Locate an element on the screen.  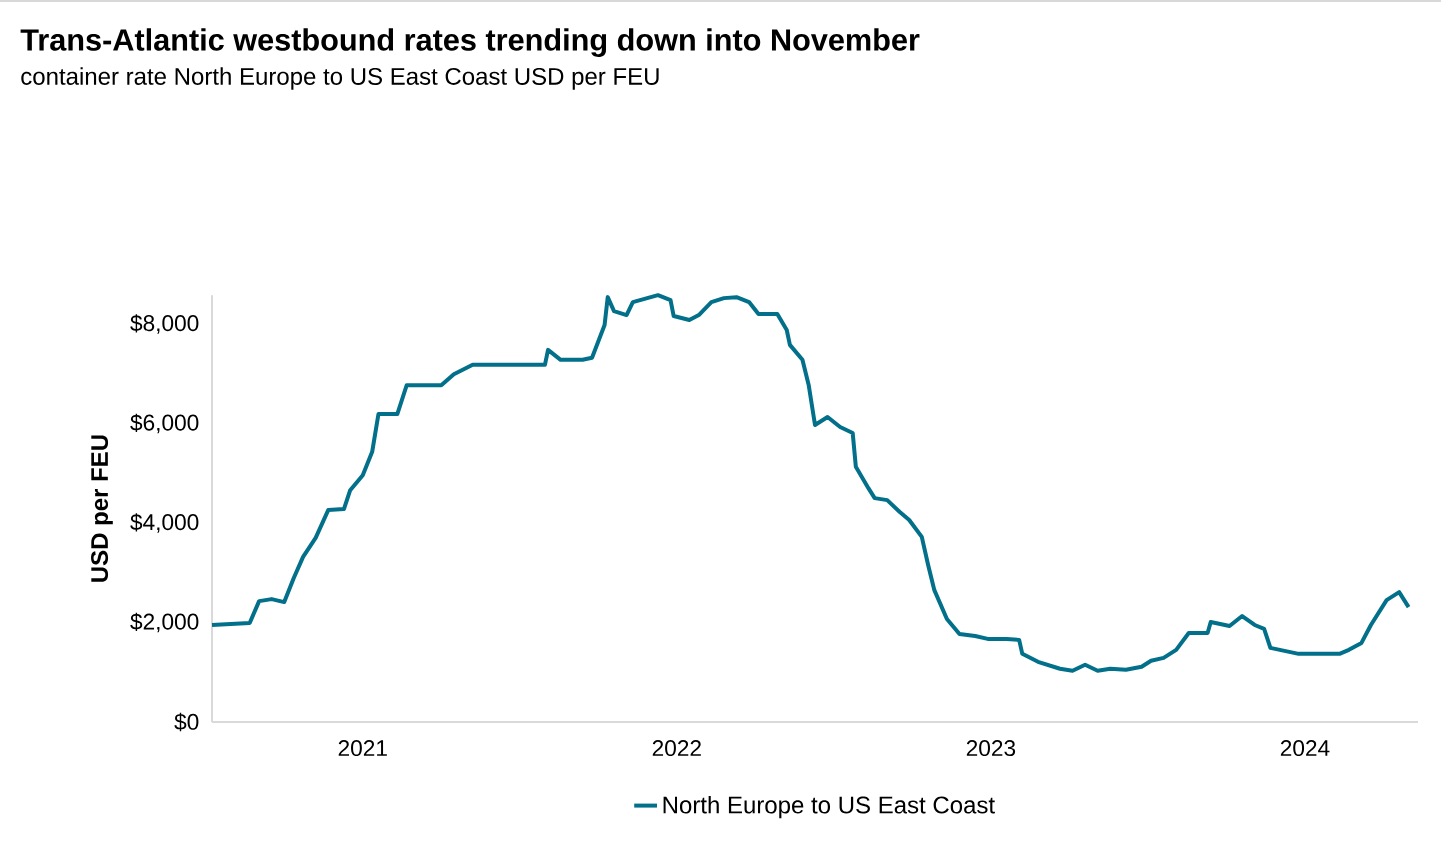
y-tick-label: $4,000 is located at coordinates (164, 523).